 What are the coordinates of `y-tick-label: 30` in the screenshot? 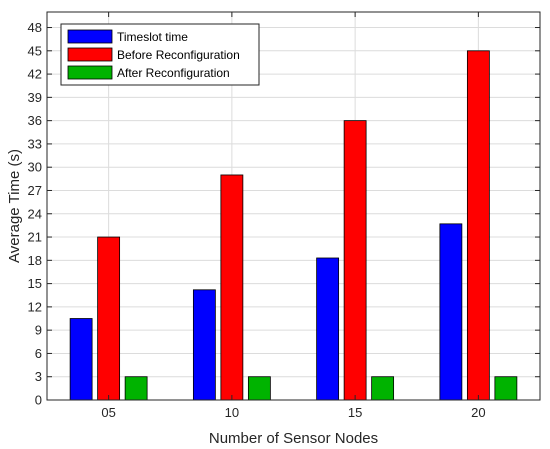 It's located at (35, 167).